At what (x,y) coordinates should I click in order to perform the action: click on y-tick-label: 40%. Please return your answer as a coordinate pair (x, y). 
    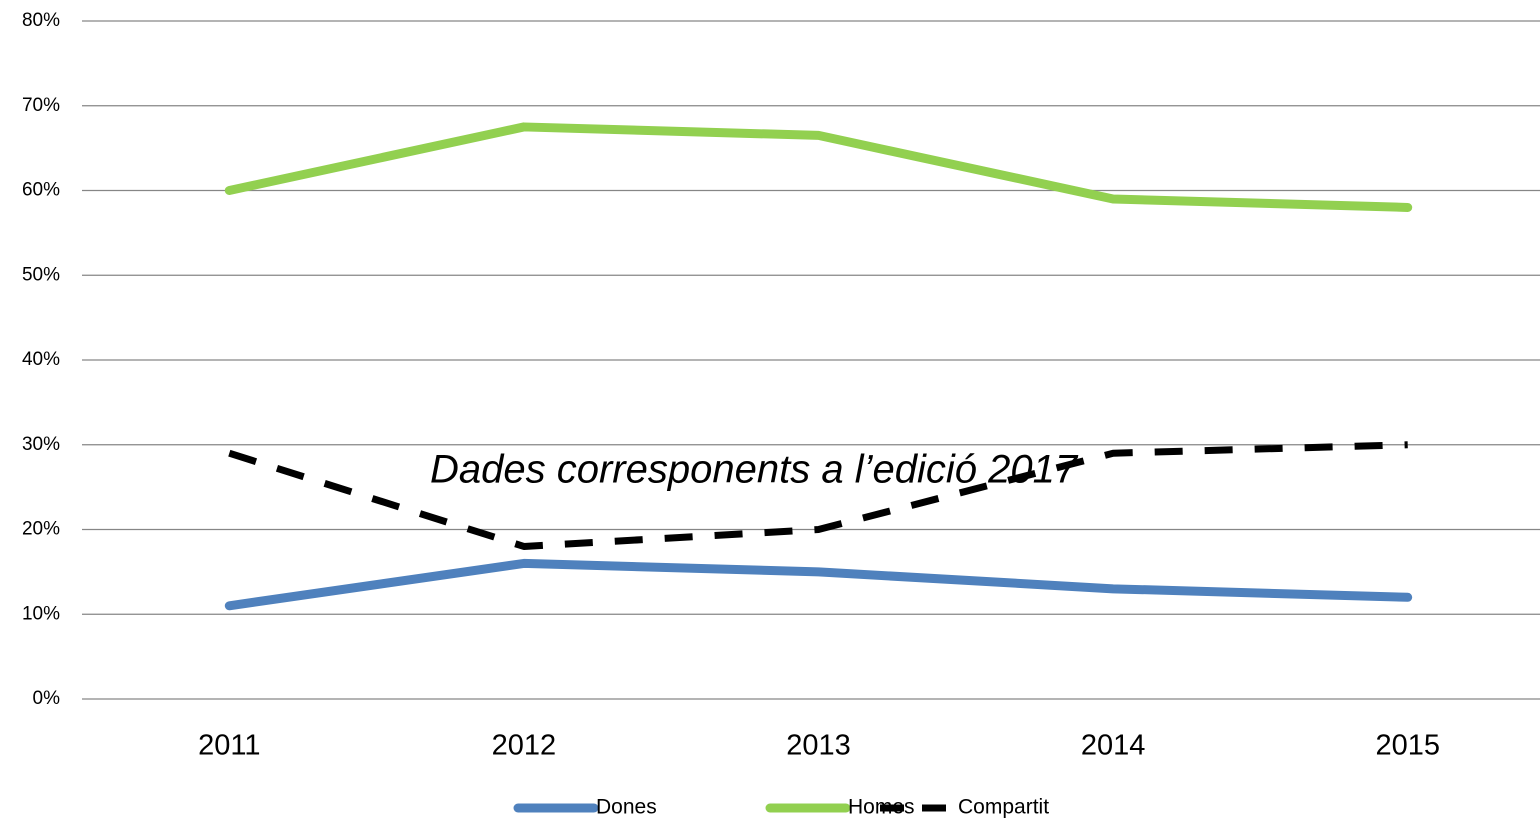
    Looking at the image, I should click on (41, 359).